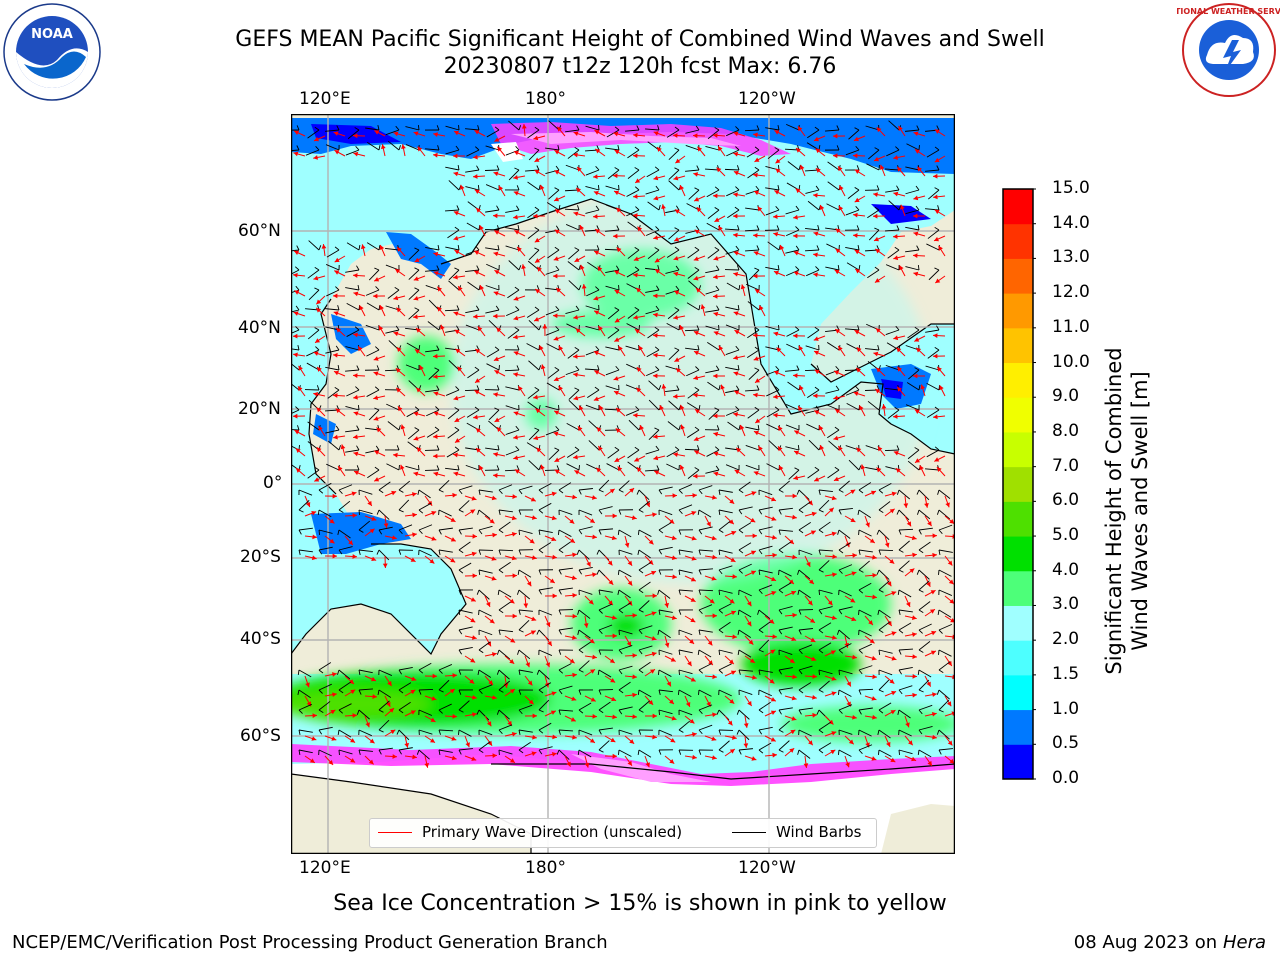  I want to click on colorbar-tick-label: 13.0, so click(1071, 257).